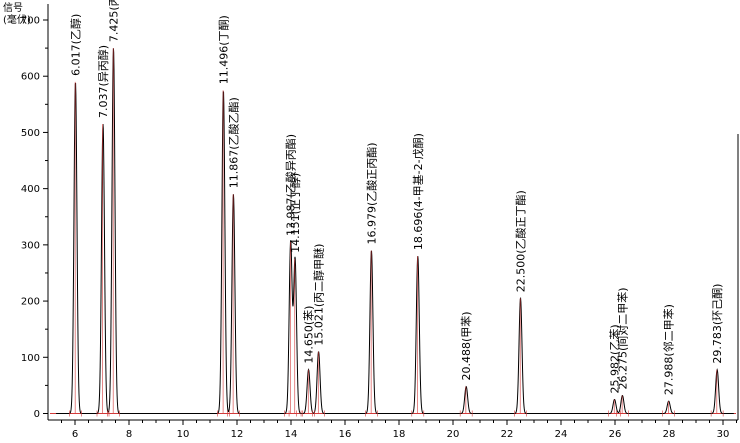 Image resolution: width=740 pixels, height=443 pixels. Describe the element at coordinates (371, 193) in the screenshot. I see `peak-label: 16.979(乙酸正丙酯)` at that location.